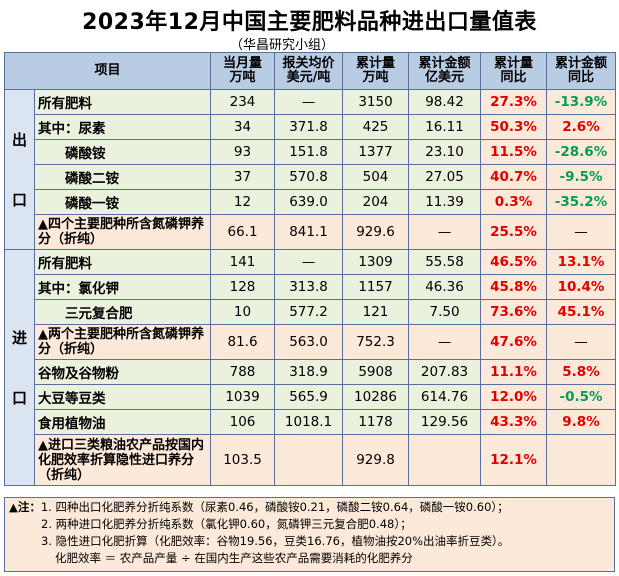 The width and height of the screenshot is (619, 576). I want to click on note-line-2: 2. 两种进口化肥养分折纯系数（氯化钾0.60，氮磷钾三元复合肥0.48）；, so click(226, 524).